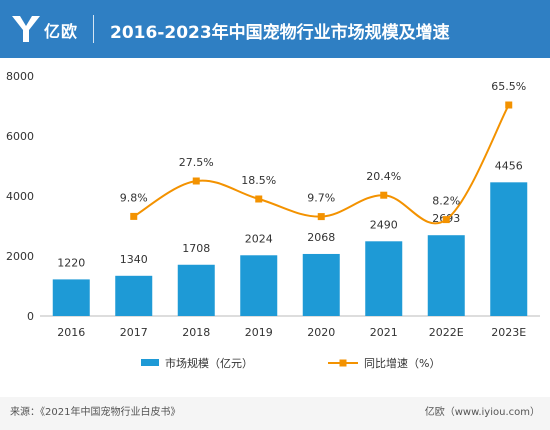 The height and width of the screenshot is (430, 550). What do you see at coordinates (280, 33) in the screenshot?
I see `chart-title: 2016-2023年中国宠物行业市场规模及增速` at bounding box center [280, 33].